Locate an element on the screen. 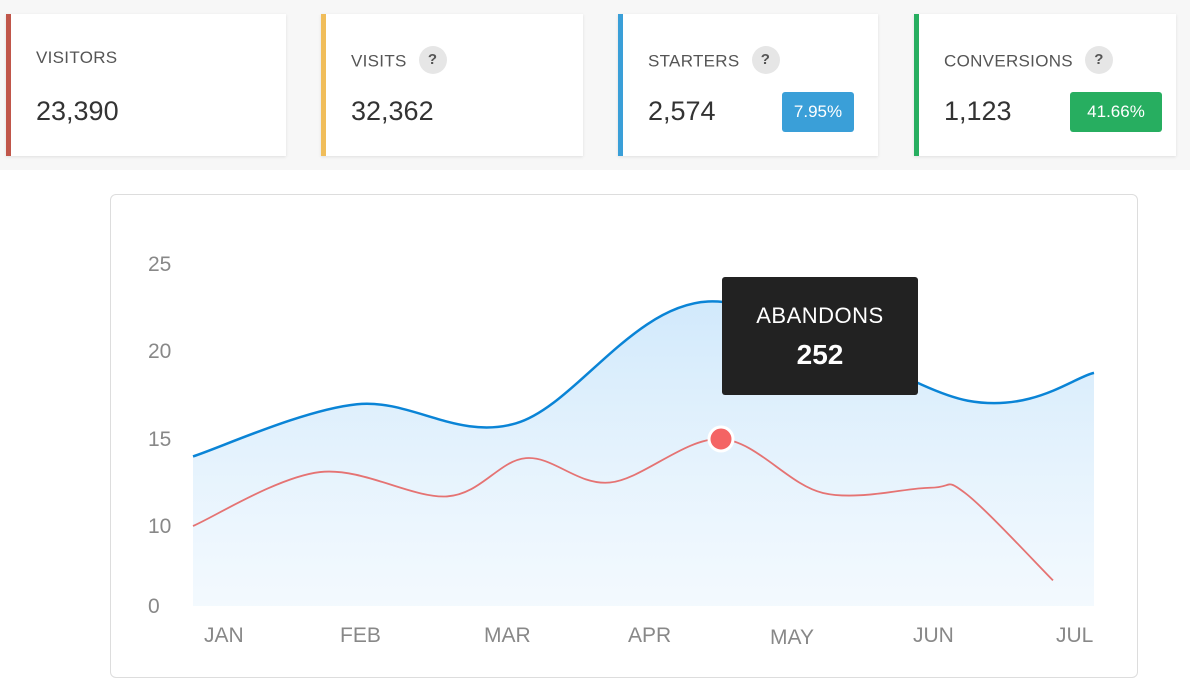  y-tick-label: 20 is located at coordinates (159, 351).